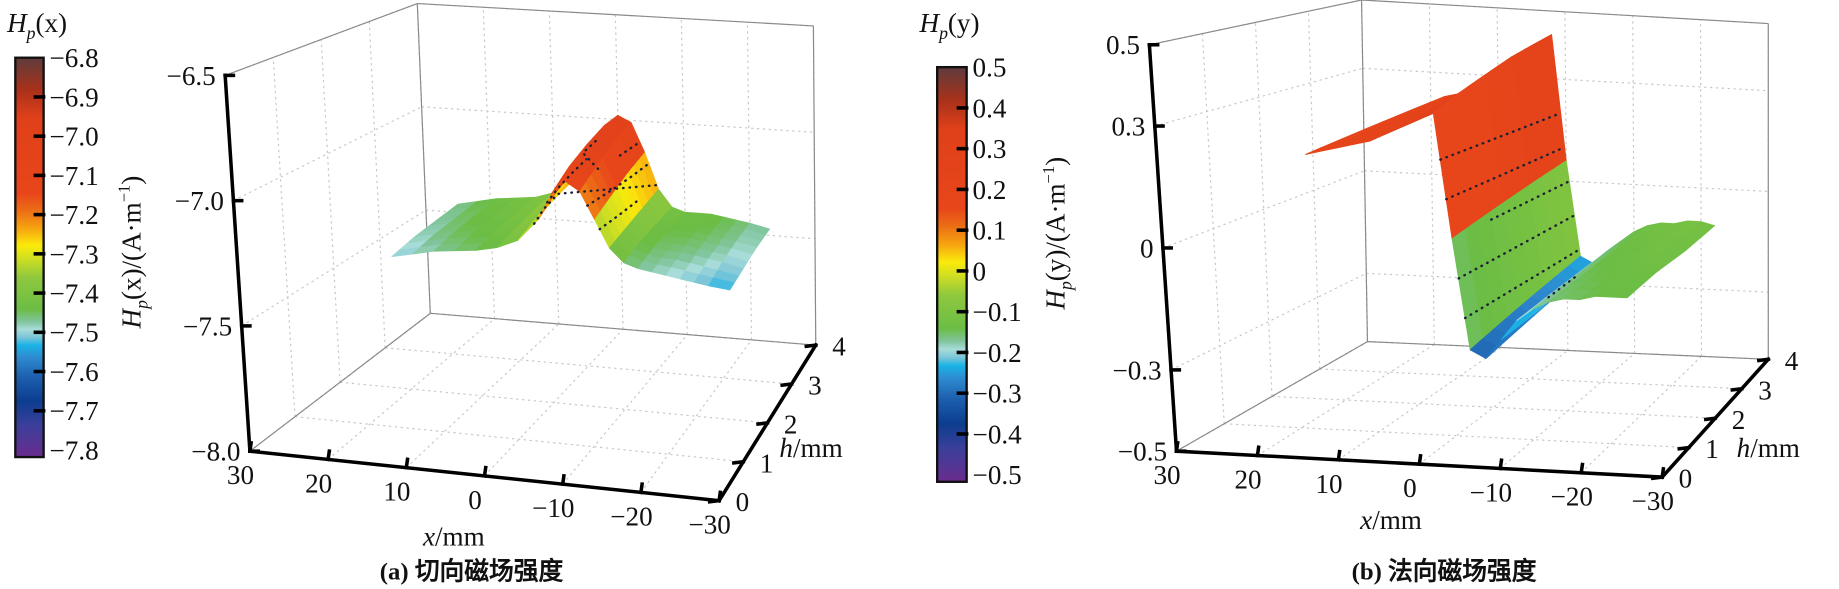 The width and height of the screenshot is (1839, 589). I want to click on surface-patch, so click(1624, 293).